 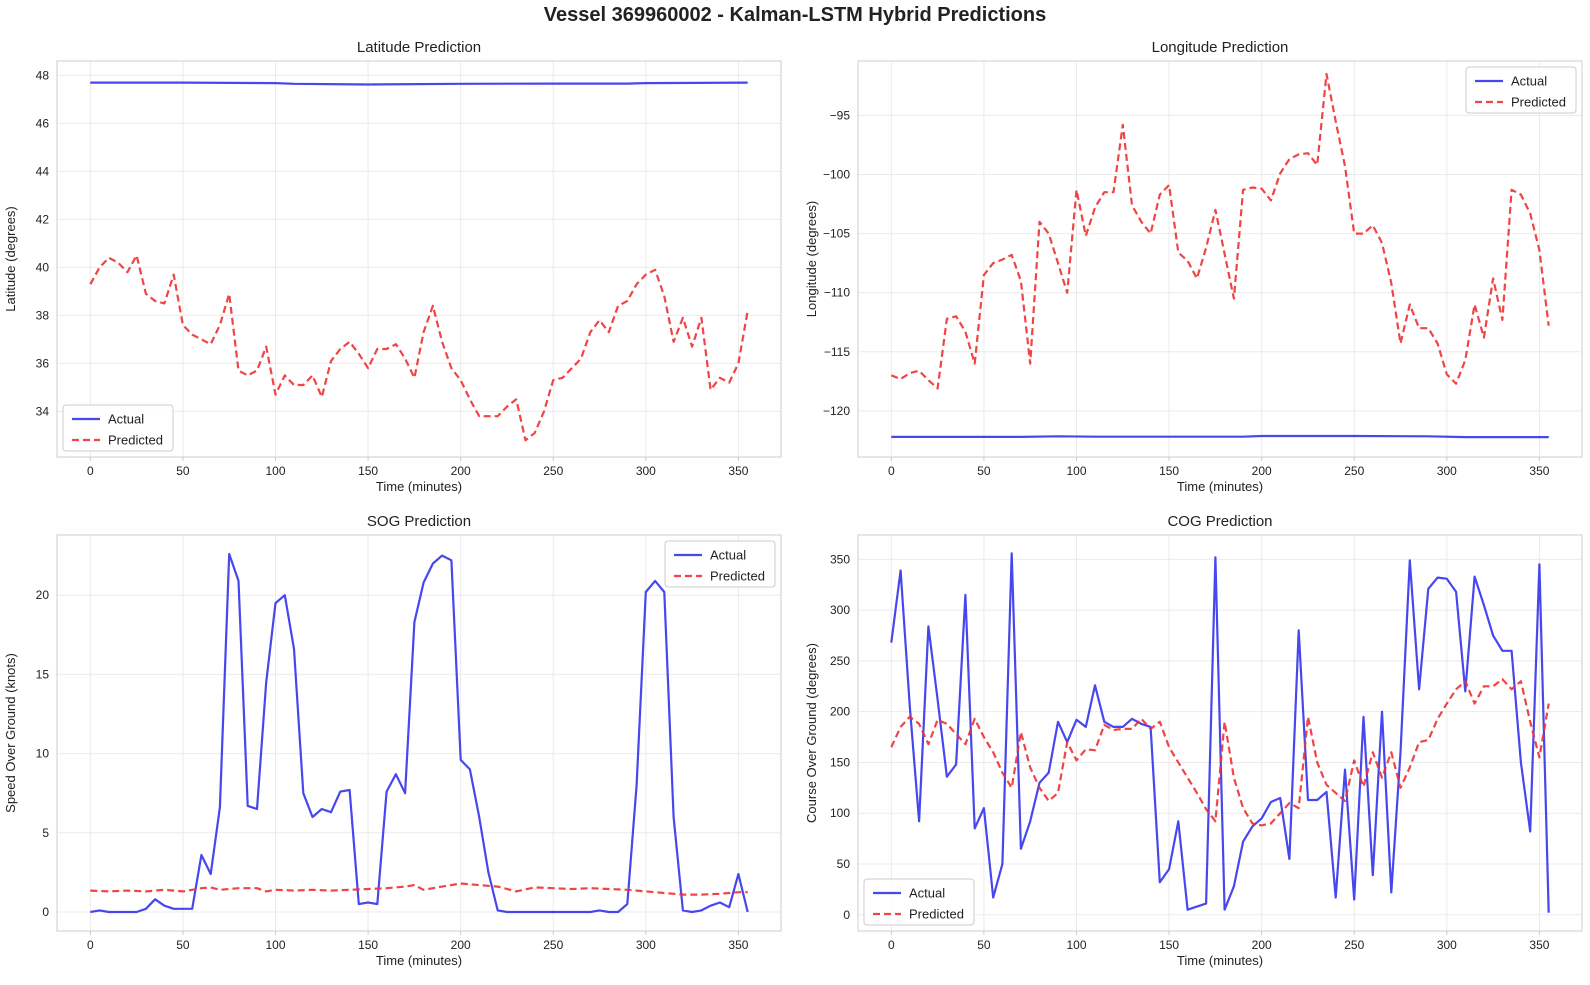 What do you see at coordinates (1220, 47) in the screenshot?
I see `panel-title: Longitude Prediction` at bounding box center [1220, 47].